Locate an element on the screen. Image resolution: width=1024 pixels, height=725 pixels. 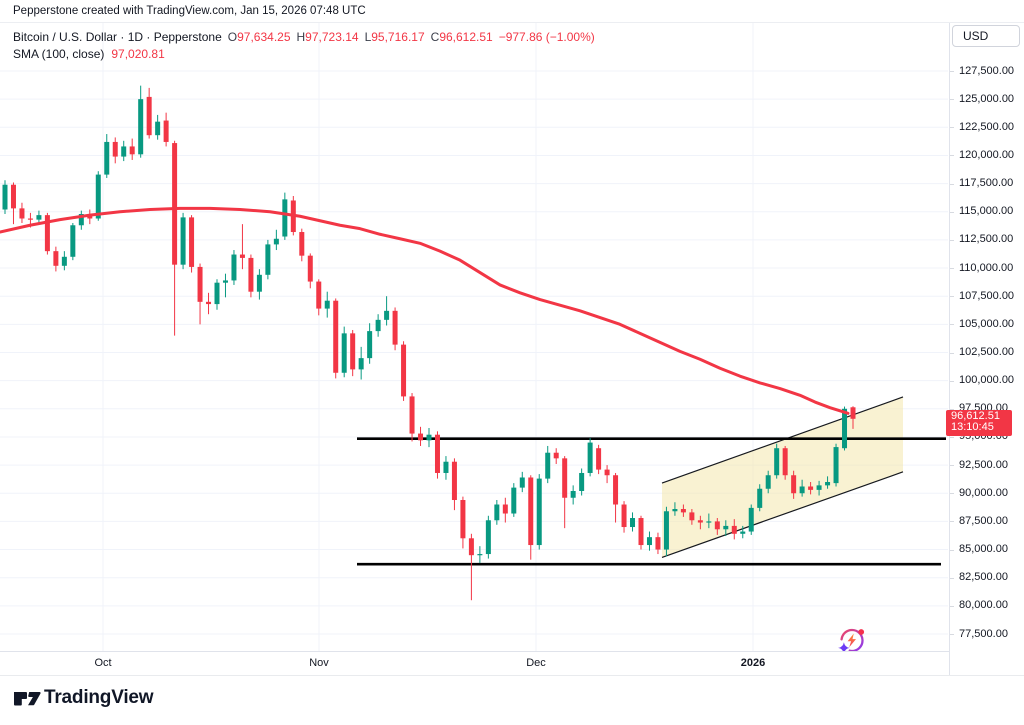
price-axis-label: 80,000.00 is located at coordinates (983, 605).